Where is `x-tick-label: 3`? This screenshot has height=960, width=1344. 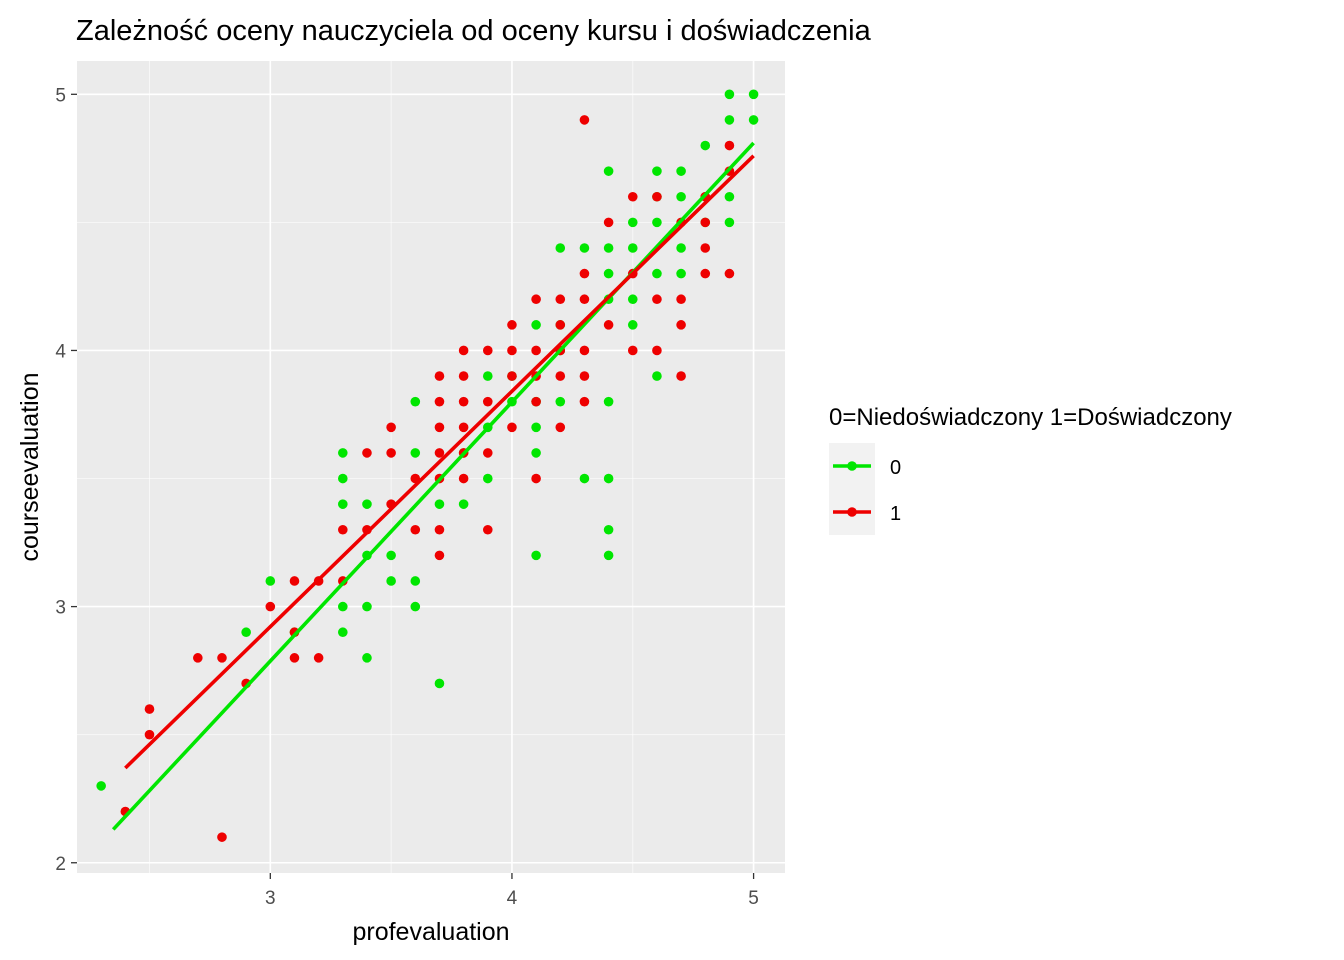
x-tick-label: 3 is located at coordinates (270, 898).